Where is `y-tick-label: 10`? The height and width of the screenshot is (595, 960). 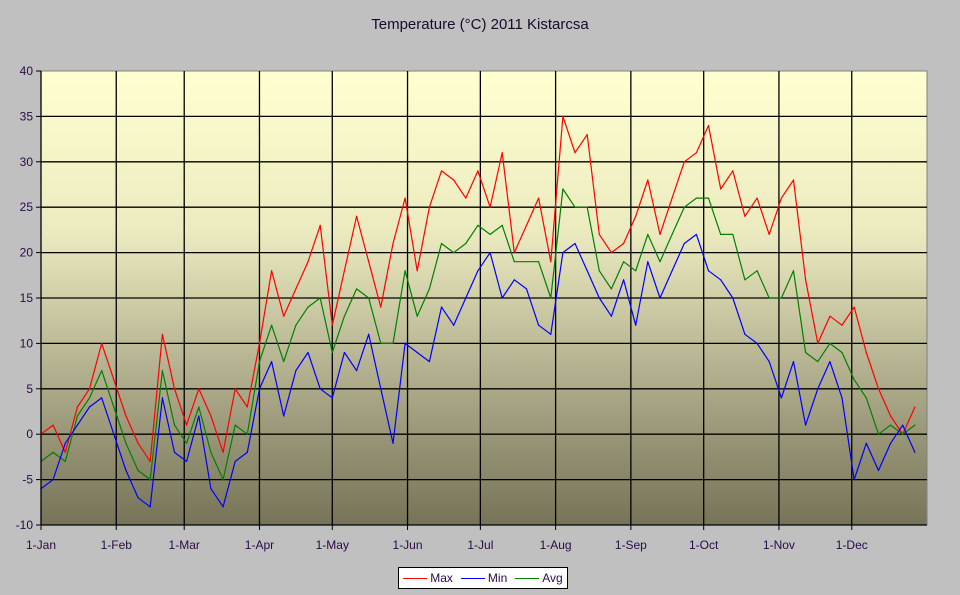
y-tick-label: 10 is located at coordinates (27, 343).